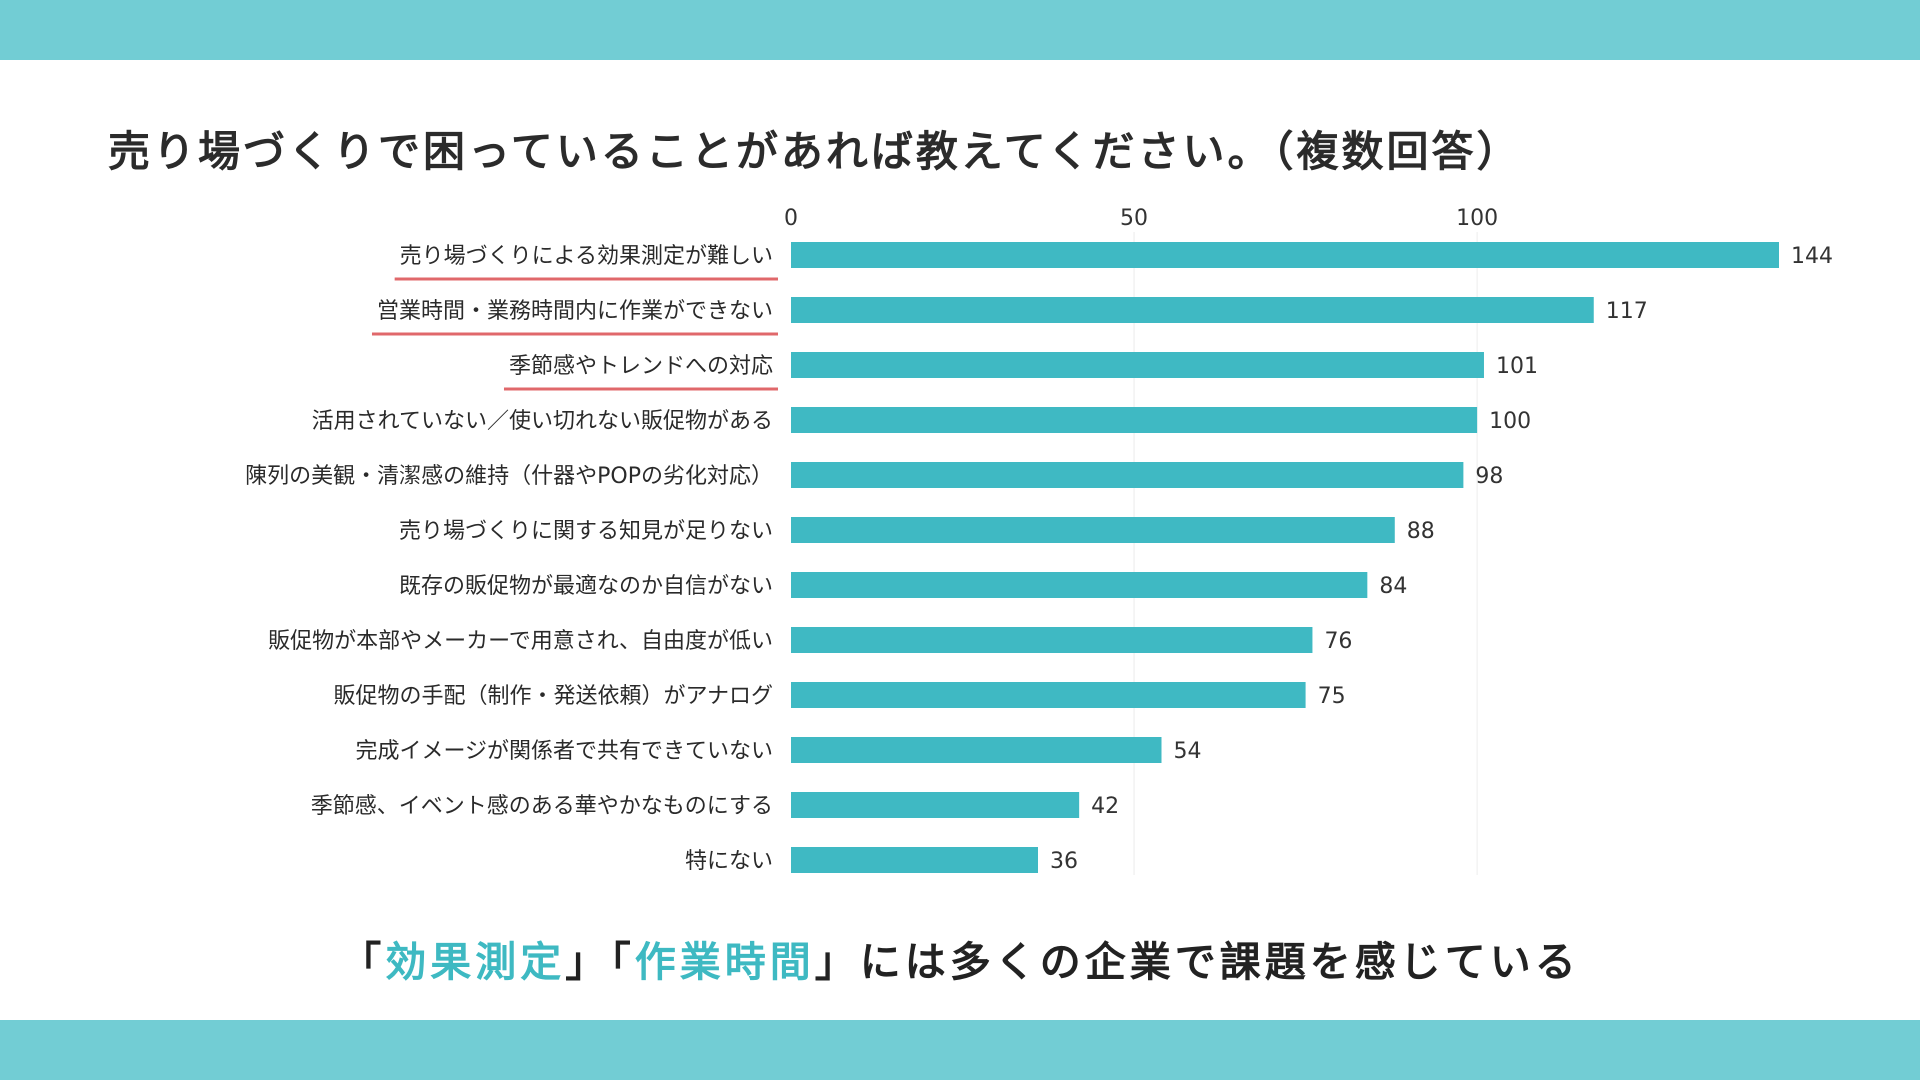 The image size is (1920, 1080). What do you see at coordinates (564, 751) in the screenshot?
I see `category-label: 完成イメージが関係者で共有できていない` at bounding box center [564, 751].